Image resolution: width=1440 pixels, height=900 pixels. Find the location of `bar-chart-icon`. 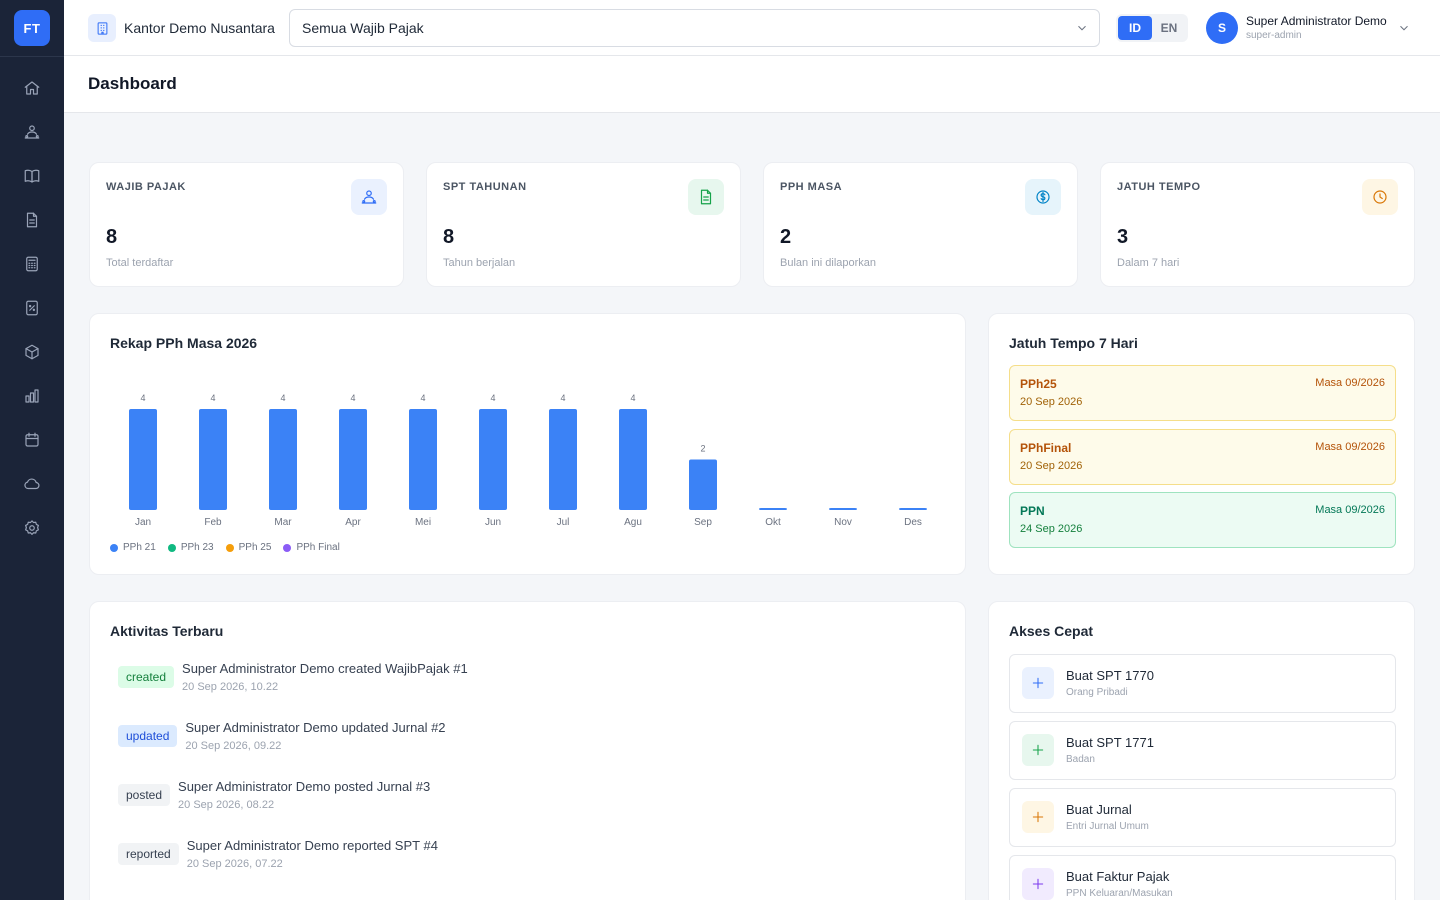

bar-chart-icon is located at coordinates (32, 396).